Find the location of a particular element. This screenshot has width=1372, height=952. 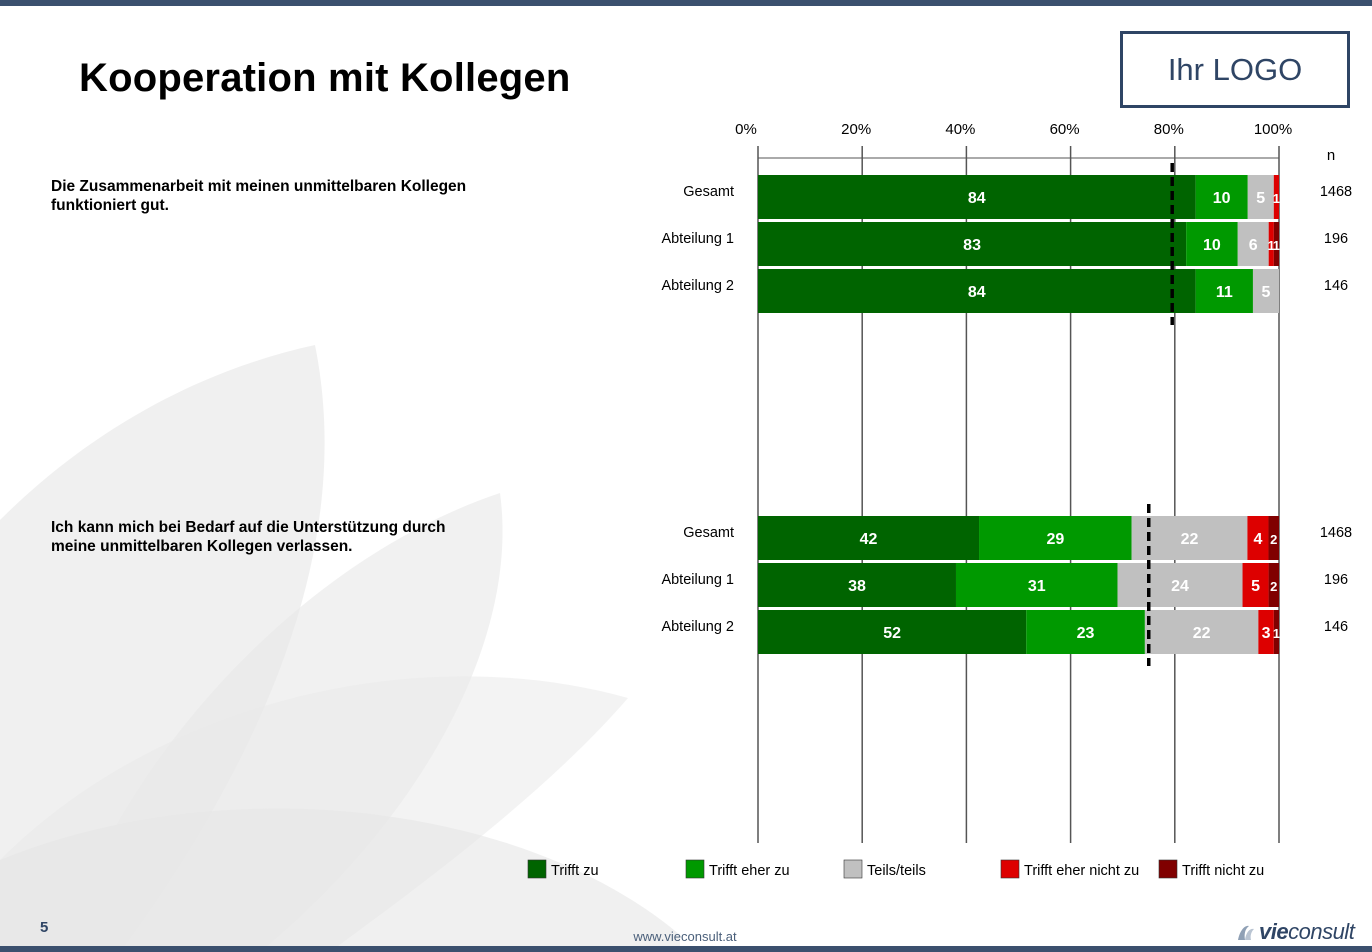

x-tick-label: 0% is located at coordinates (746, 129).